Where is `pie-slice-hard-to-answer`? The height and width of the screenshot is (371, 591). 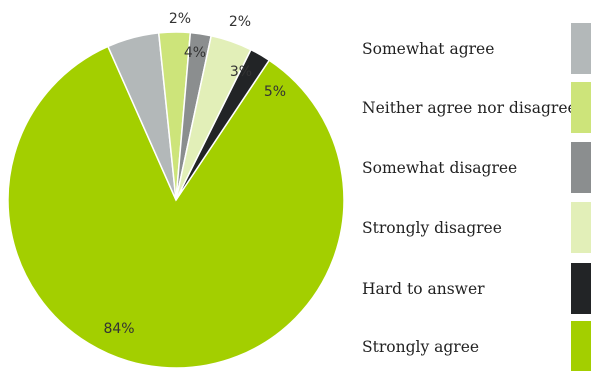
pie-slice-hard-to-answer is located at coordinates (223, 124).